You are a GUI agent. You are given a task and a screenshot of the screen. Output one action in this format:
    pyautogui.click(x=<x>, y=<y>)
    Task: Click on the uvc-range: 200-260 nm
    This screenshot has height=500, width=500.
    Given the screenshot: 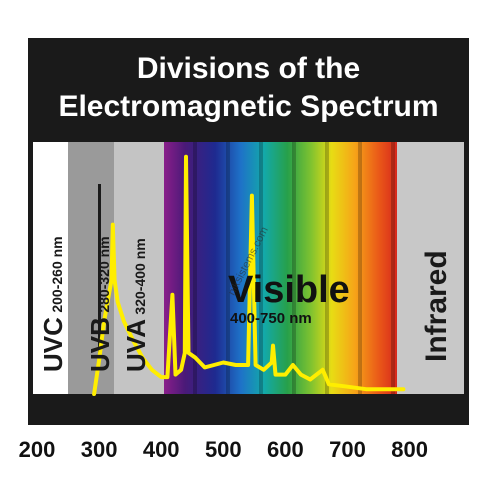 What is the action you would take?
    pyautogui.click(x=57, y=274)
    